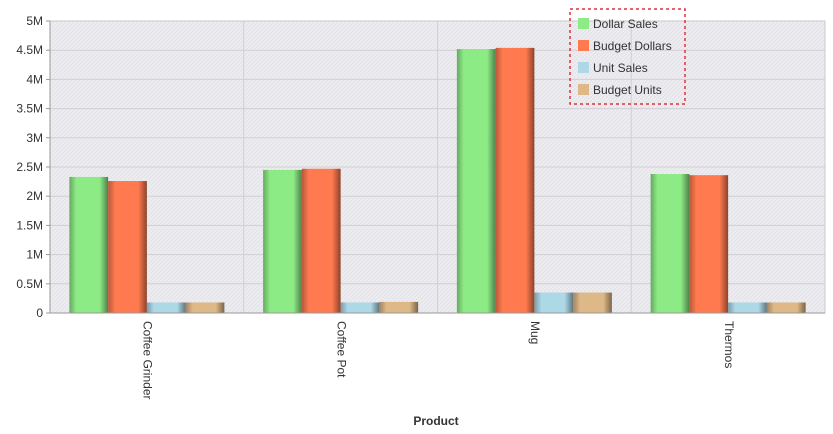 The width and height of the screenshot is (833, 434). I want to click on x-tick-label: Thermos, so click(729, 344).